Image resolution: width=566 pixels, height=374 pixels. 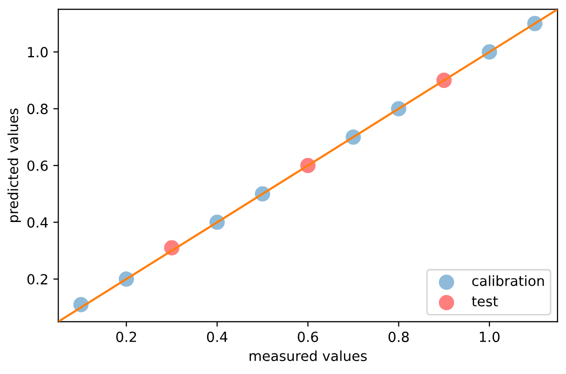 What do you see at coordinates (14, 165) in the screenshot?
I see `y-axis-title: predicted values` at bounding box center [14, 165].